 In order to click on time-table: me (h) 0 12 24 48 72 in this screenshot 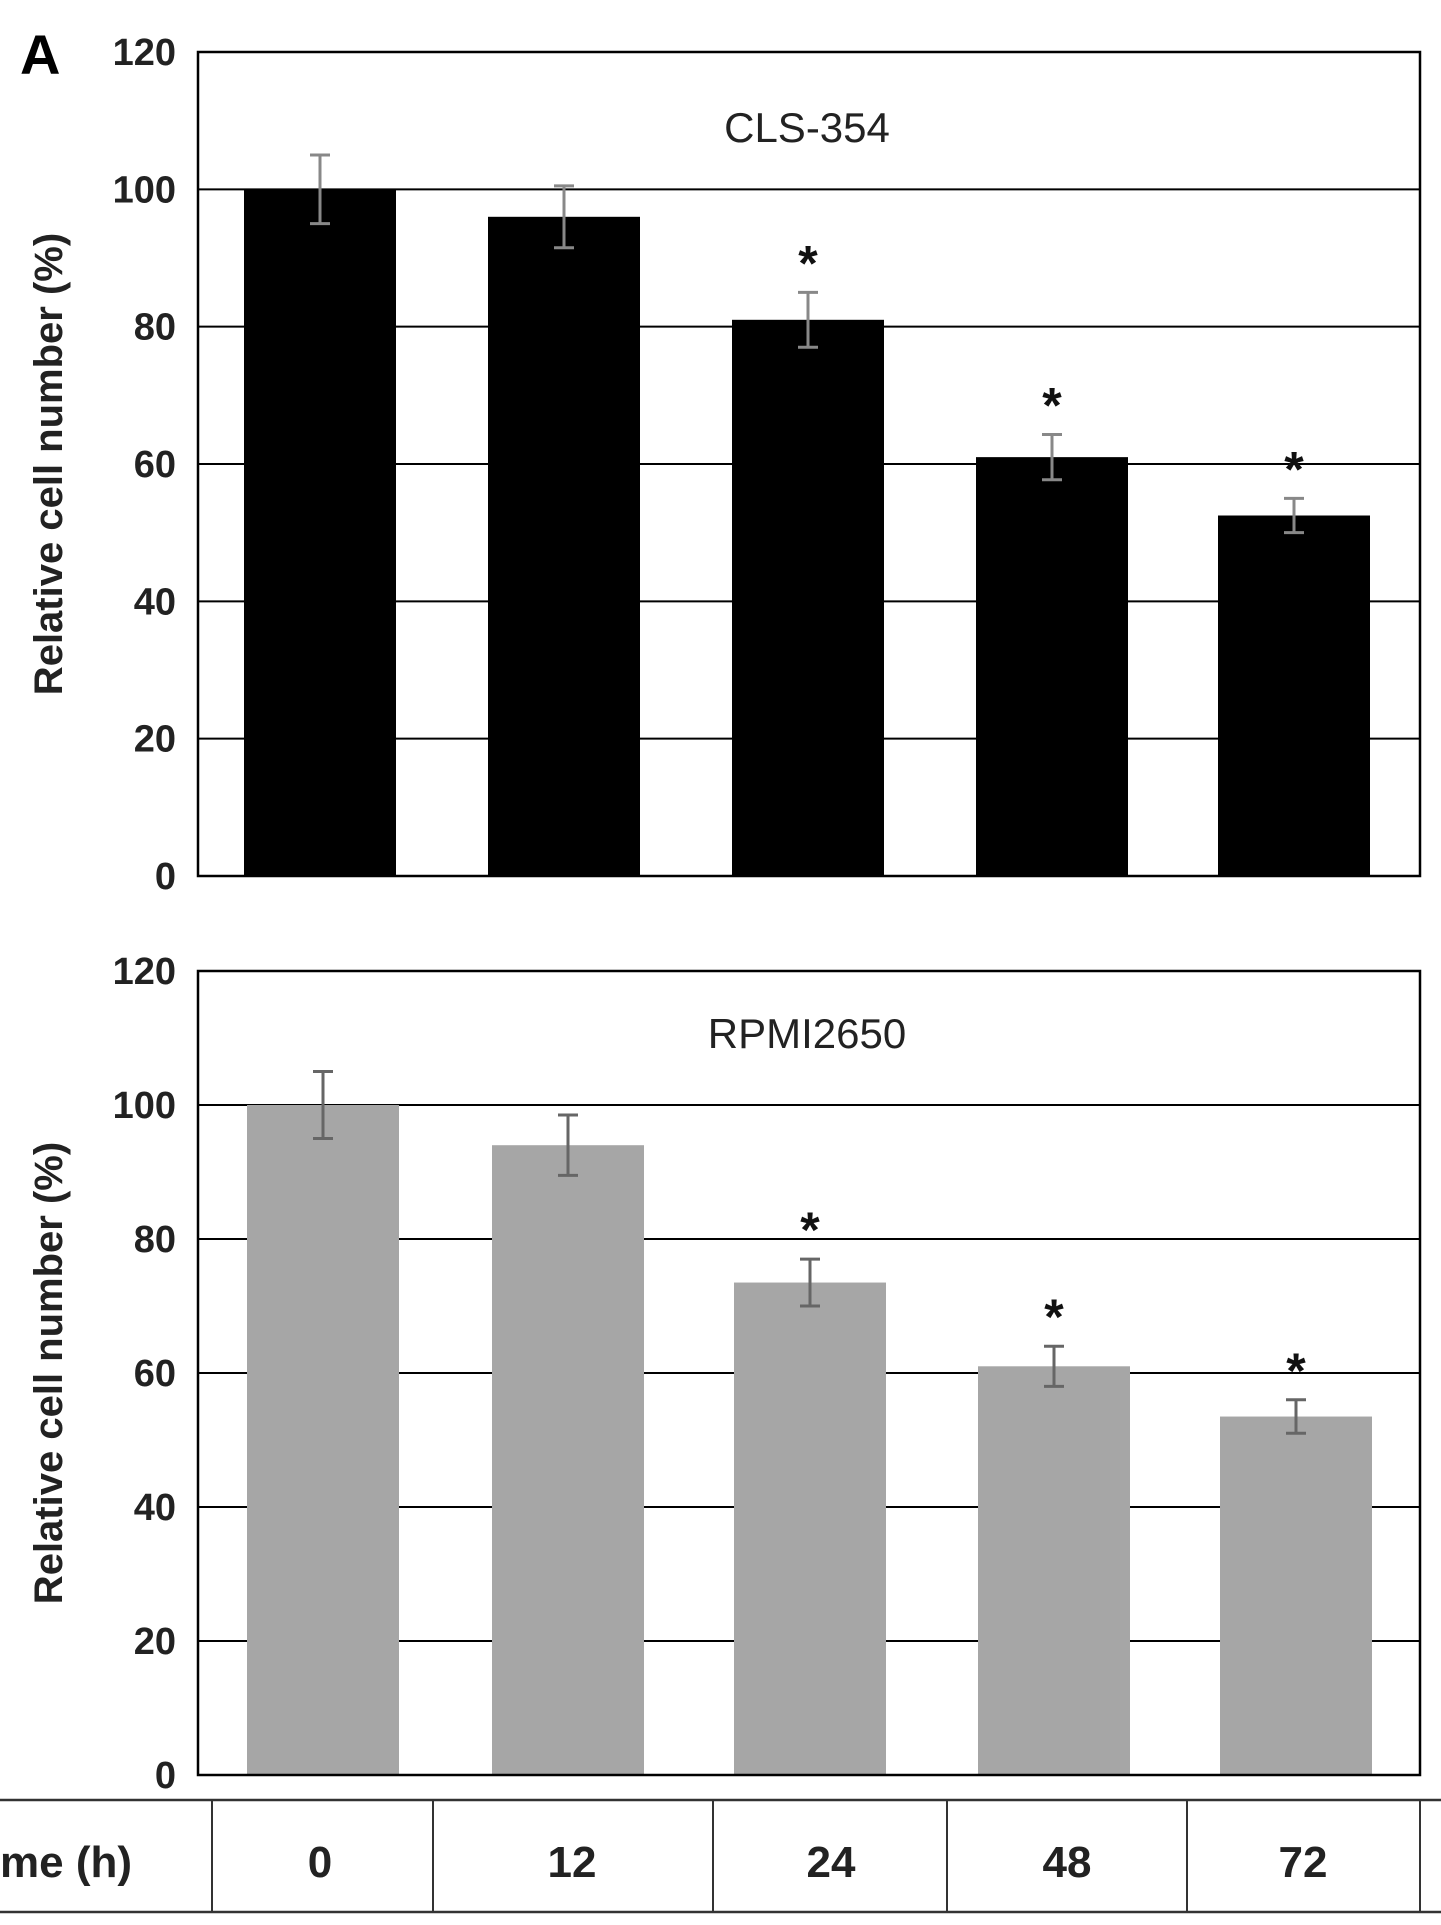, I will do `click(720, 1856)`.